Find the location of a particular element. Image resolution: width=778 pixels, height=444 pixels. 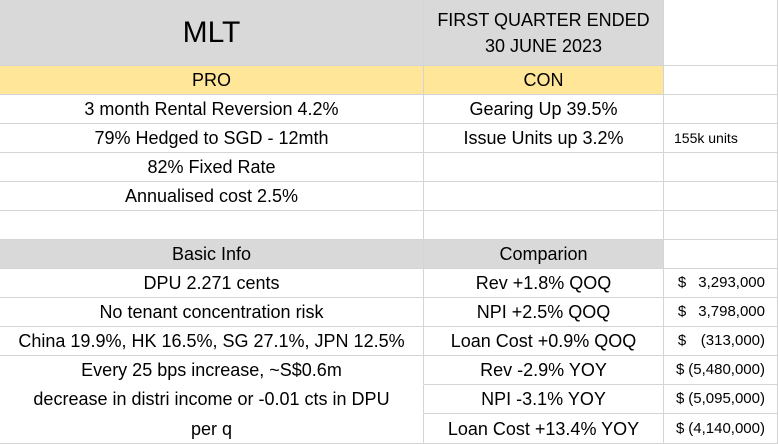

amount-text: 3,293,000 is located at coordinates (731, 282).